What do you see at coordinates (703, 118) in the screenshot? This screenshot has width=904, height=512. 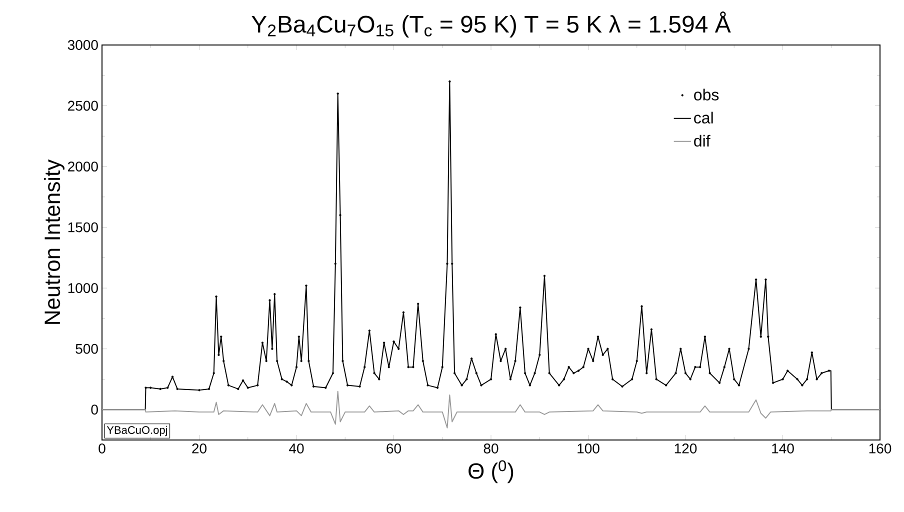 I see `legend-label: cal` at bounding box center [703, 118].